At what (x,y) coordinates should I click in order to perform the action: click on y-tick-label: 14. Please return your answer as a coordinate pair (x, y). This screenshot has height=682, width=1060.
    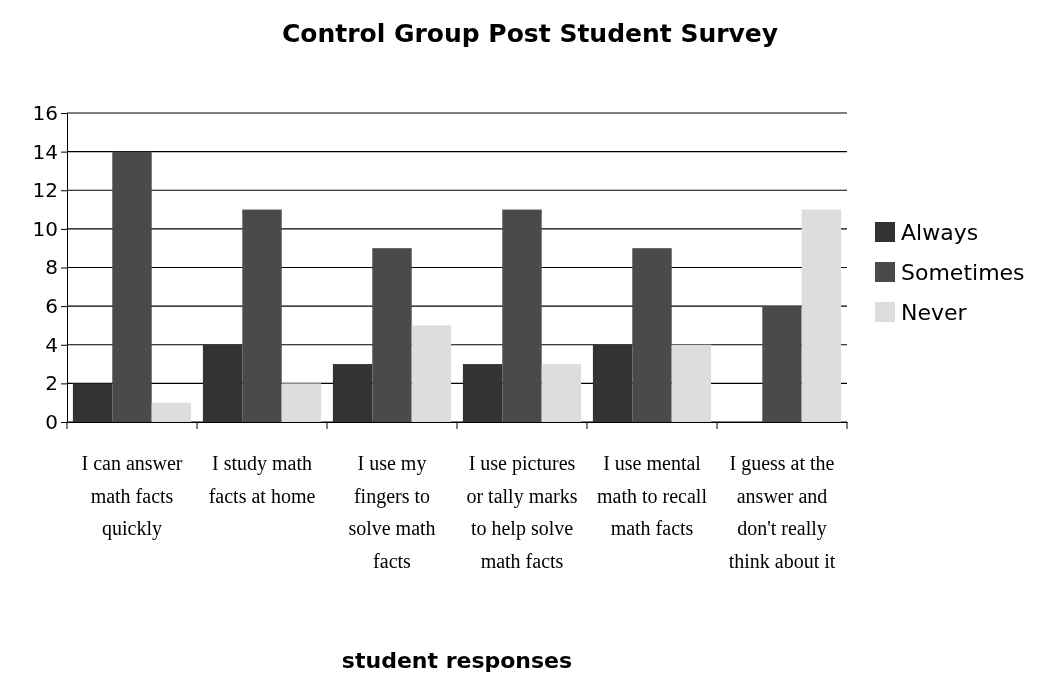
    Looking at the image, I should click on (45, 151).